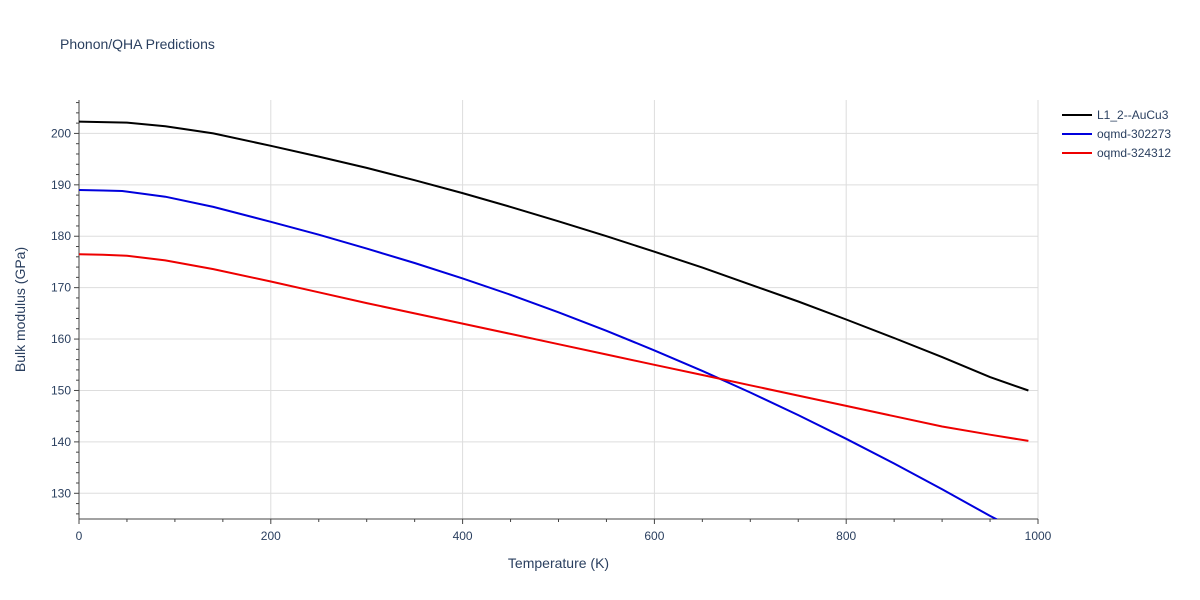 Image resolution: width=1200 pixels, height=600 pixels. What do you see at coordinates (1133, 115) in the screenshot?
I see `legend-label: L1_2--AuCu3` at bounding box center [1133, 115].